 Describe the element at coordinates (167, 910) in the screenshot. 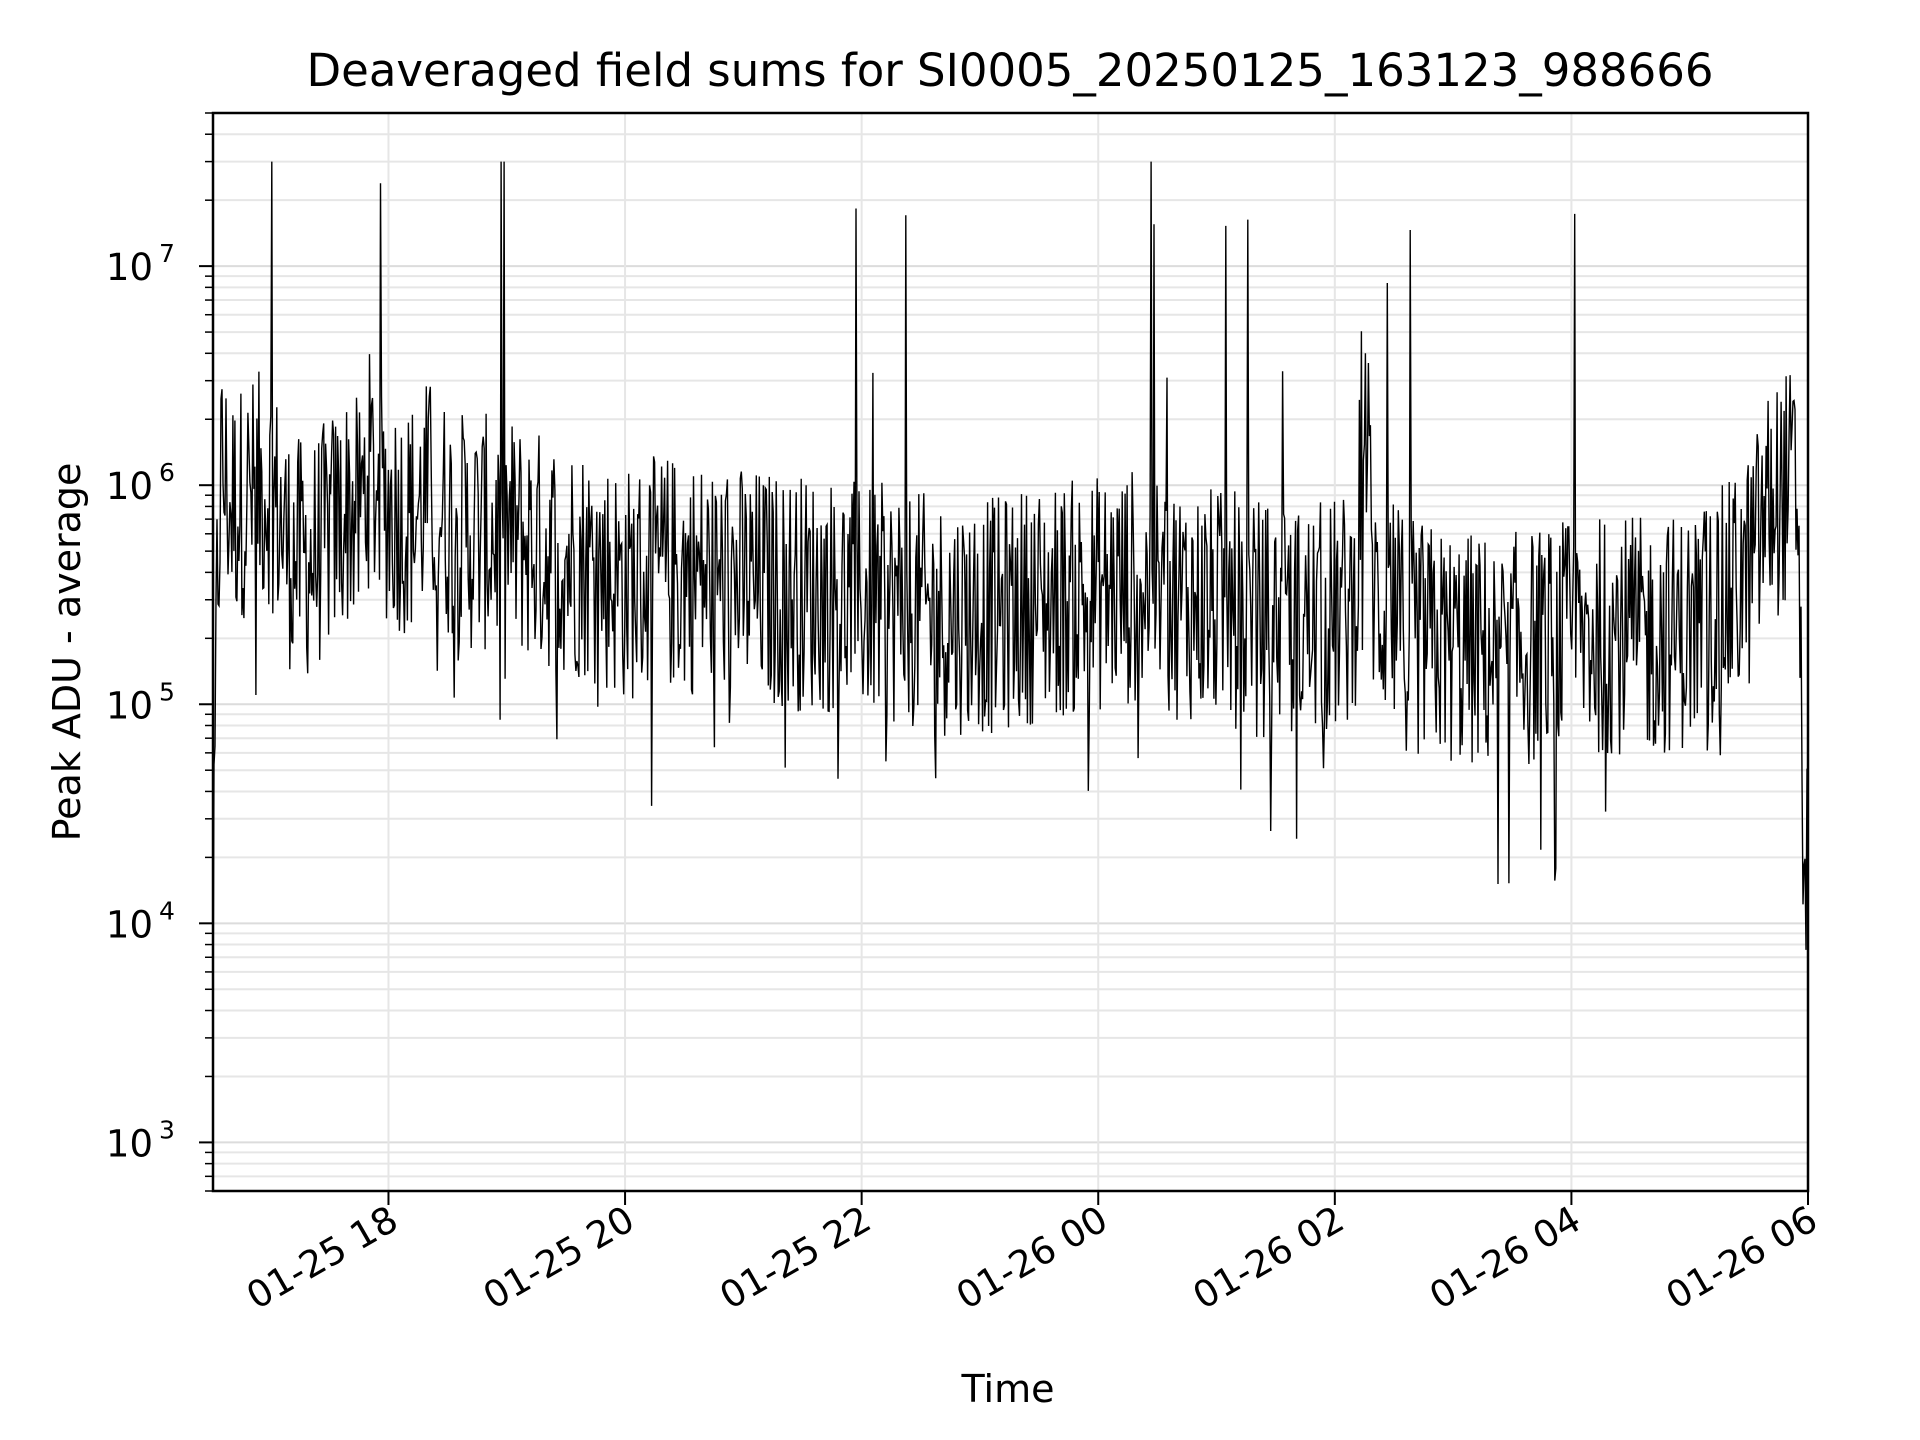

I see `y-tick-exponent: 4` at that location.